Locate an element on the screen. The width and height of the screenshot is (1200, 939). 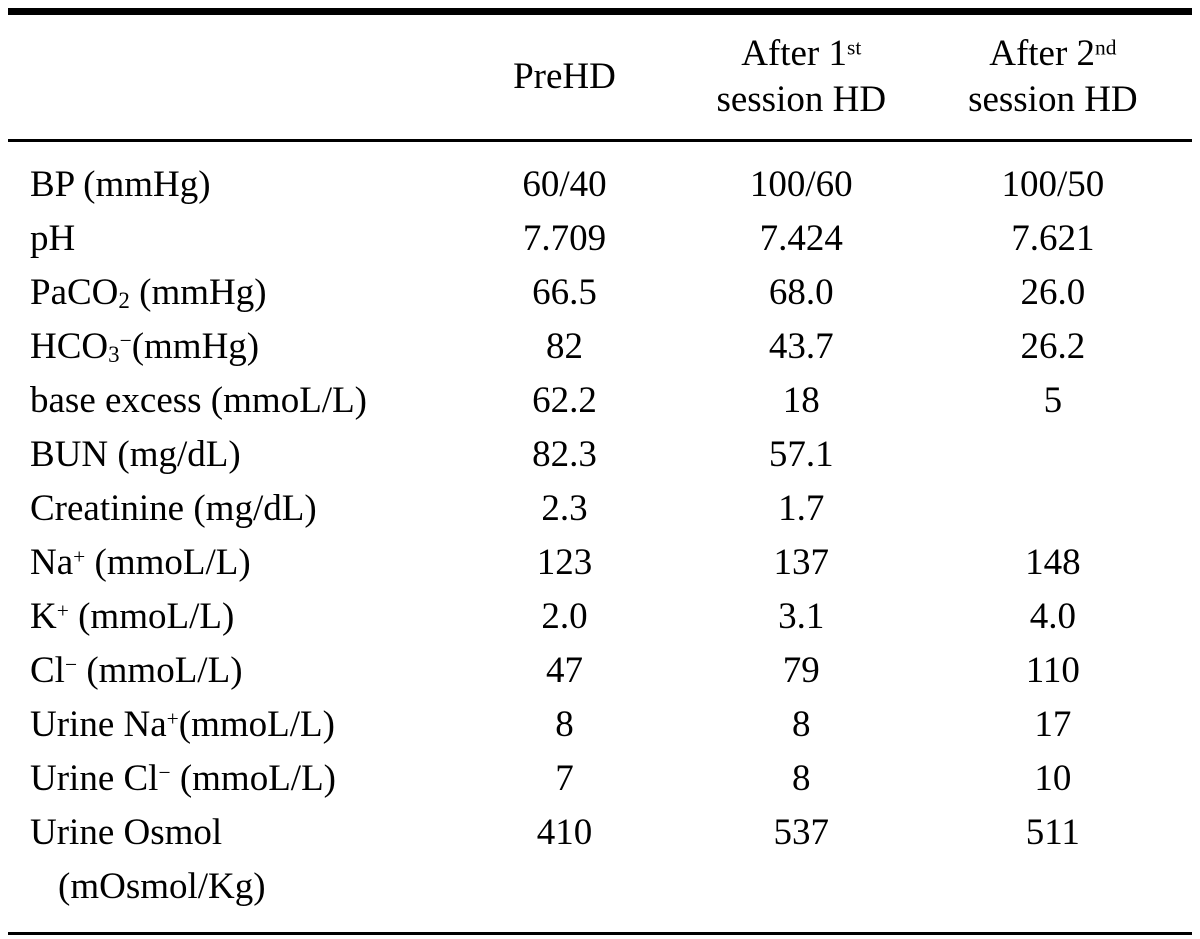
table-row-k: K+ (mmoL/L) 2.0 3.1 4.0 is located at coordinates (600, 617).